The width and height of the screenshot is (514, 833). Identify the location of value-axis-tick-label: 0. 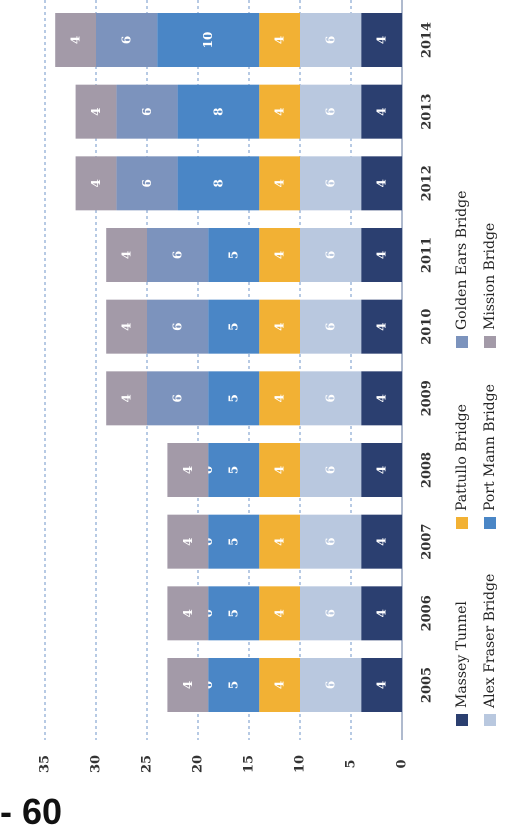
(402, 763).